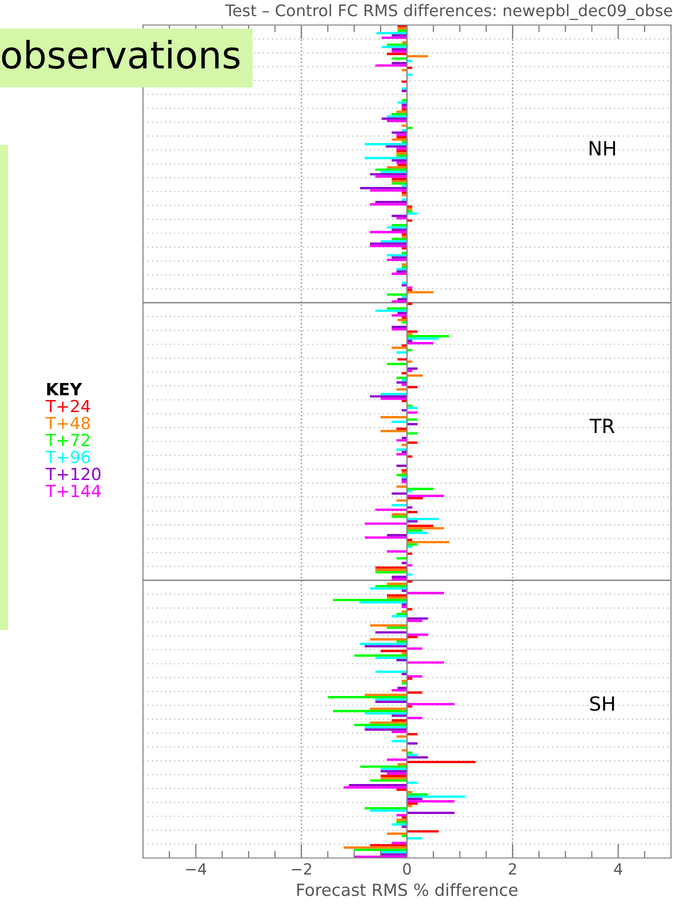 This screenshot has width=673, height=916. Describe the element at coordinates (407, 869) in the screenshot. I see `x-tick-label: 0` at that location.